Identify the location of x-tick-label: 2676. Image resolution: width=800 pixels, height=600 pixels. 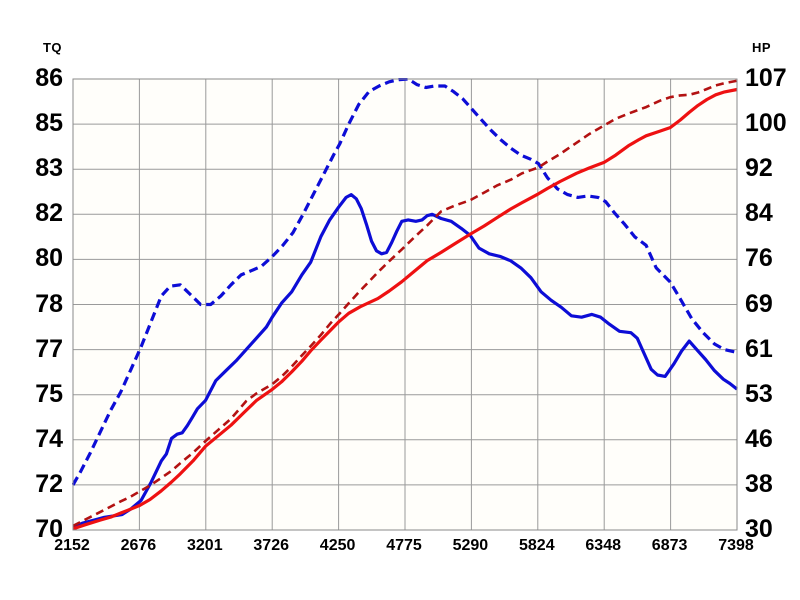
(138, 545).